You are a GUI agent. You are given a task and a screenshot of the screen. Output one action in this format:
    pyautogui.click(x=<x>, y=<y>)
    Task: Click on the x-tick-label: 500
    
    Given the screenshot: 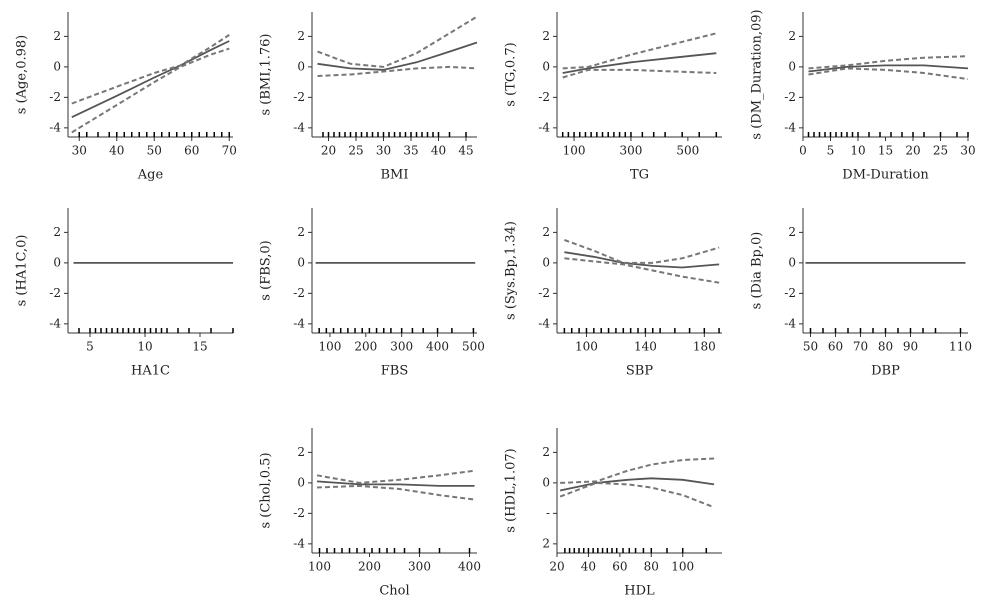 What is the action you would take?
    pyautogui.click(x=473, y=347)
    